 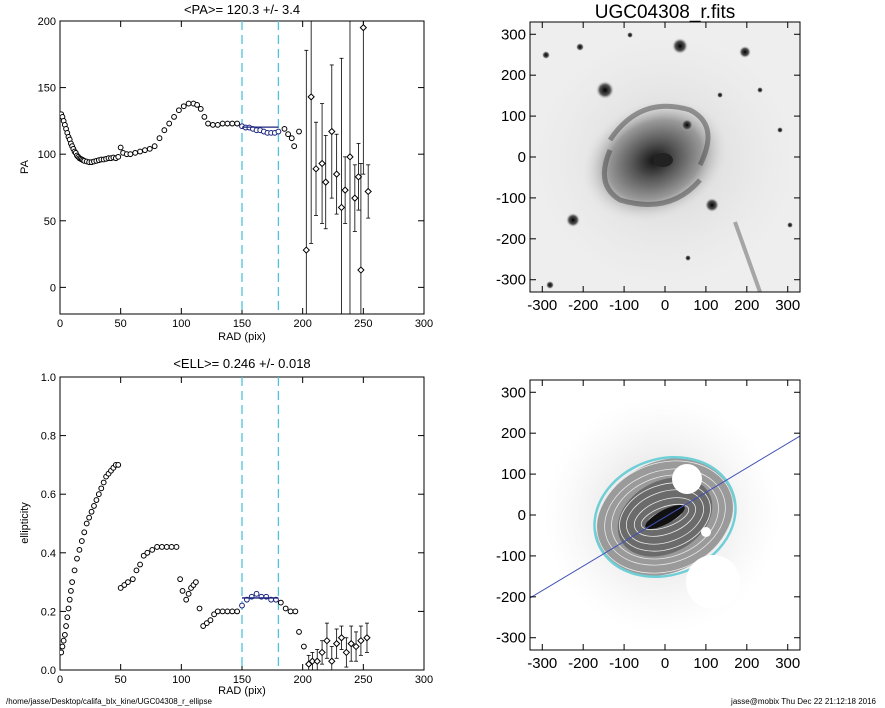 I want to click on position-angle-line, so click(x=665, y=517).